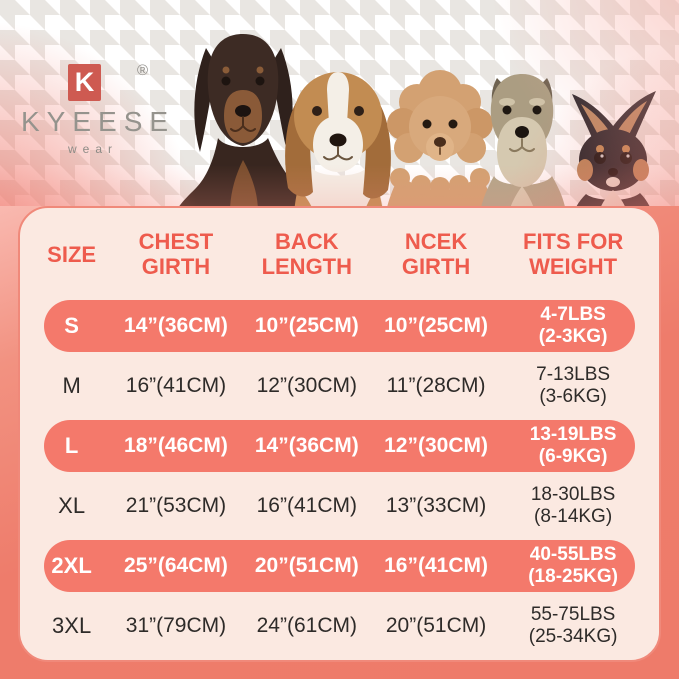 The width and height of the screenshot is (679, 679). What do you see at coordinates (306, 625) in the screenshot?
I see `back-value: 24”(61CM)` at bounding box center [306, 625].